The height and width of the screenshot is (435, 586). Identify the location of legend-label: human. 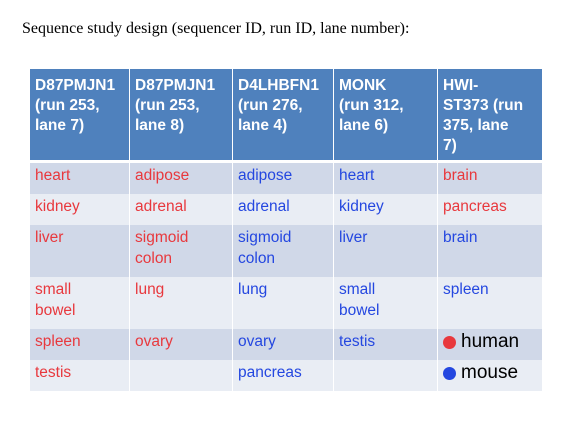
(490, 341).